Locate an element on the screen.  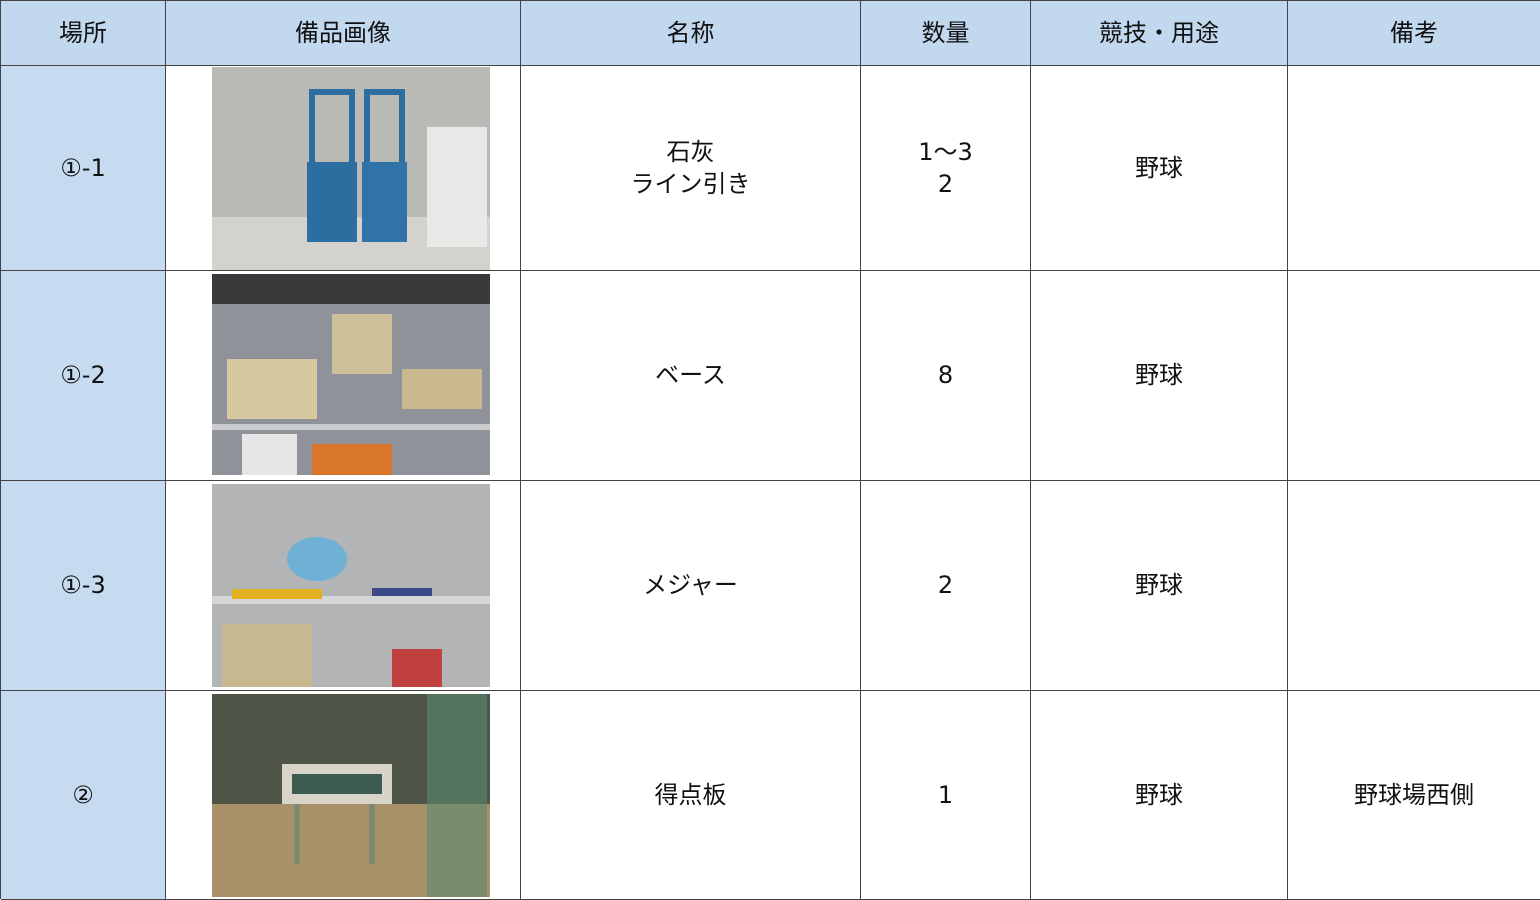
place-cell: ①-3 is located at coordinates (83, 586).